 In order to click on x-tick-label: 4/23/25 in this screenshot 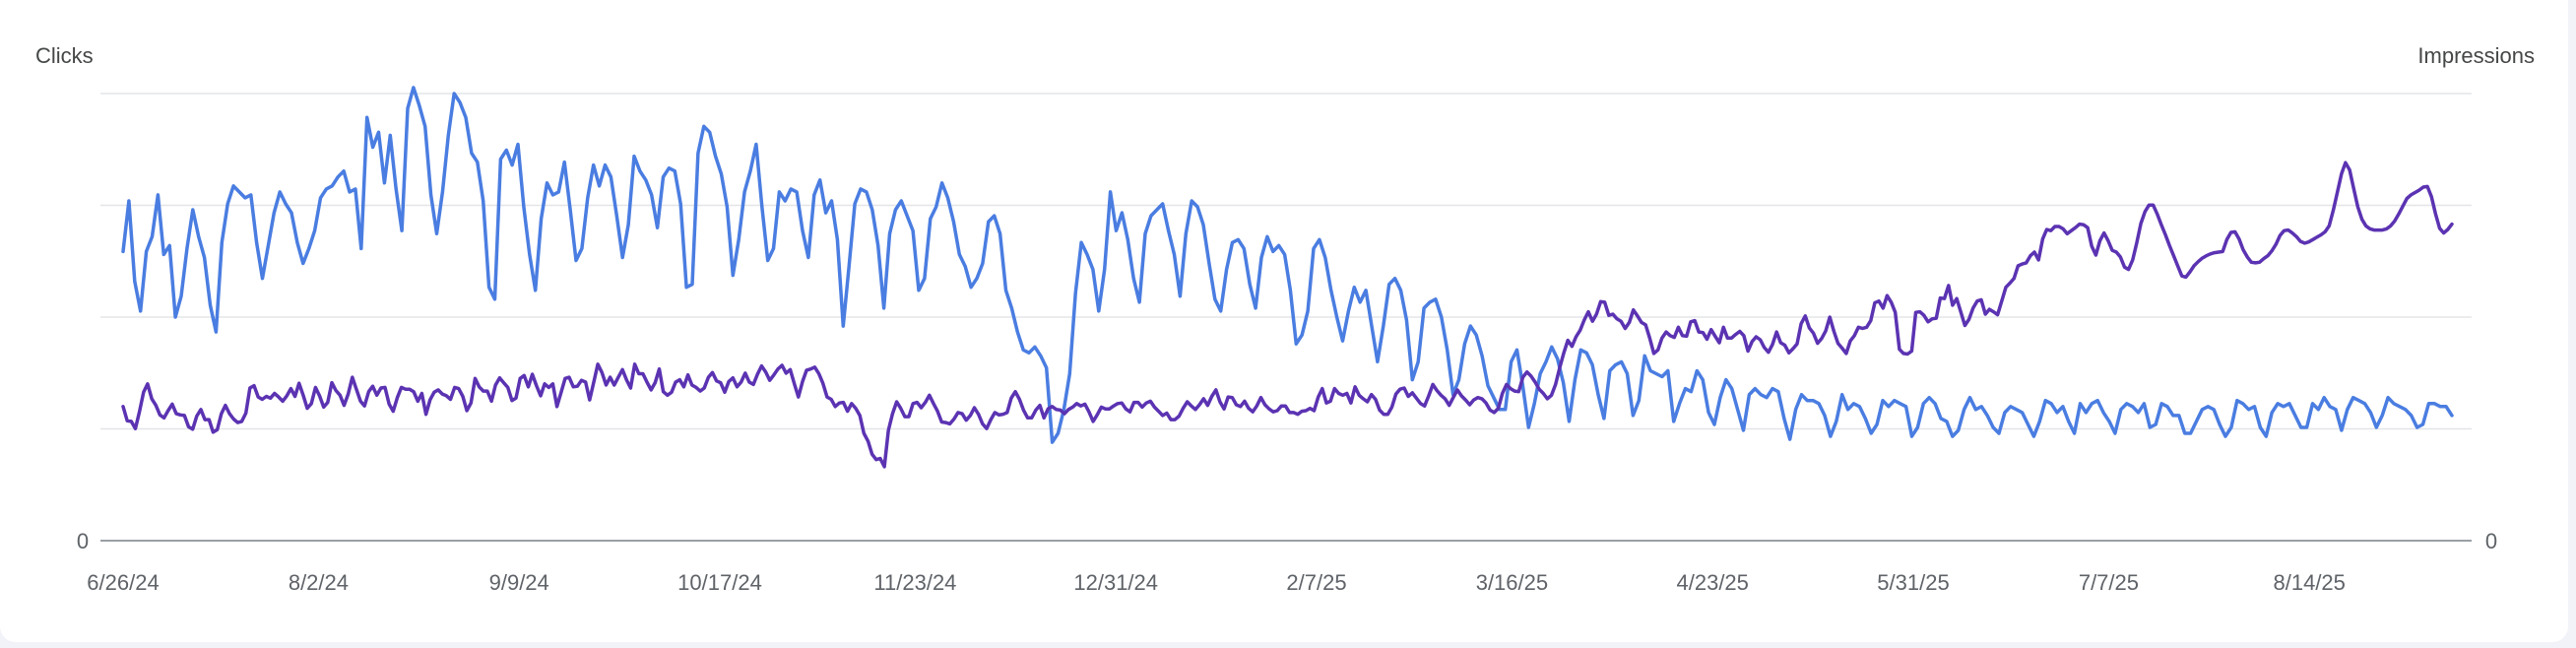, I will do `click(1713, 582)`.